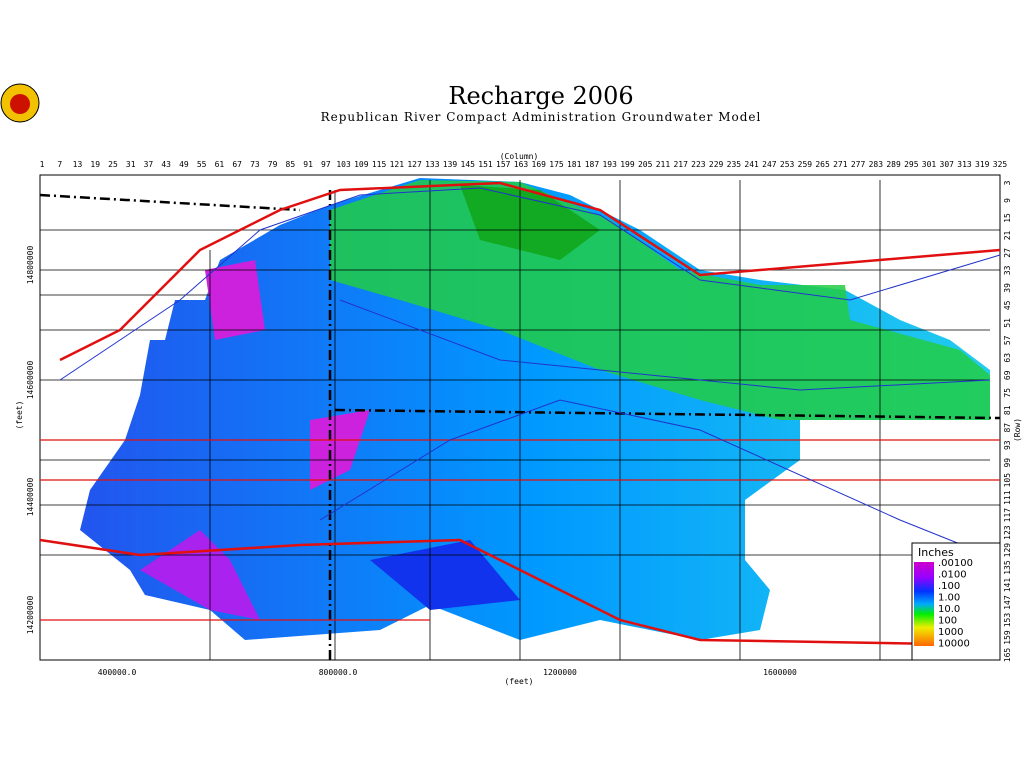  What do you see at coordinates (627, 164) in the screenshot?
I see `column-tick-label: 199` at bounding box center [627, 164].